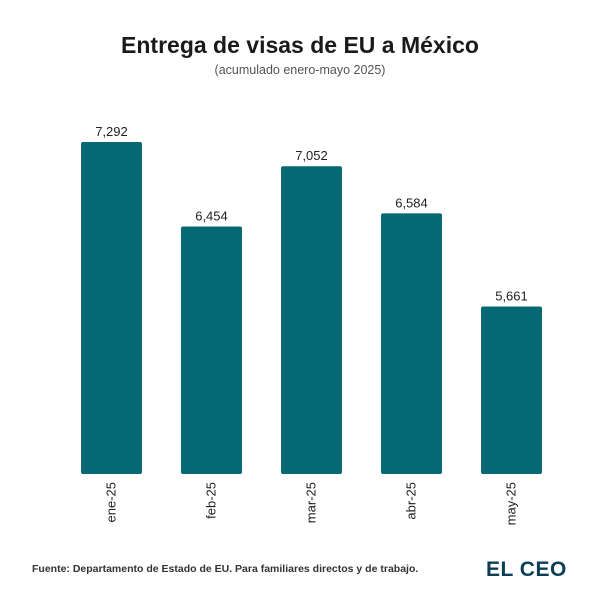  I want to click on data-label-ene-25: 7,292, so click(111, 131).